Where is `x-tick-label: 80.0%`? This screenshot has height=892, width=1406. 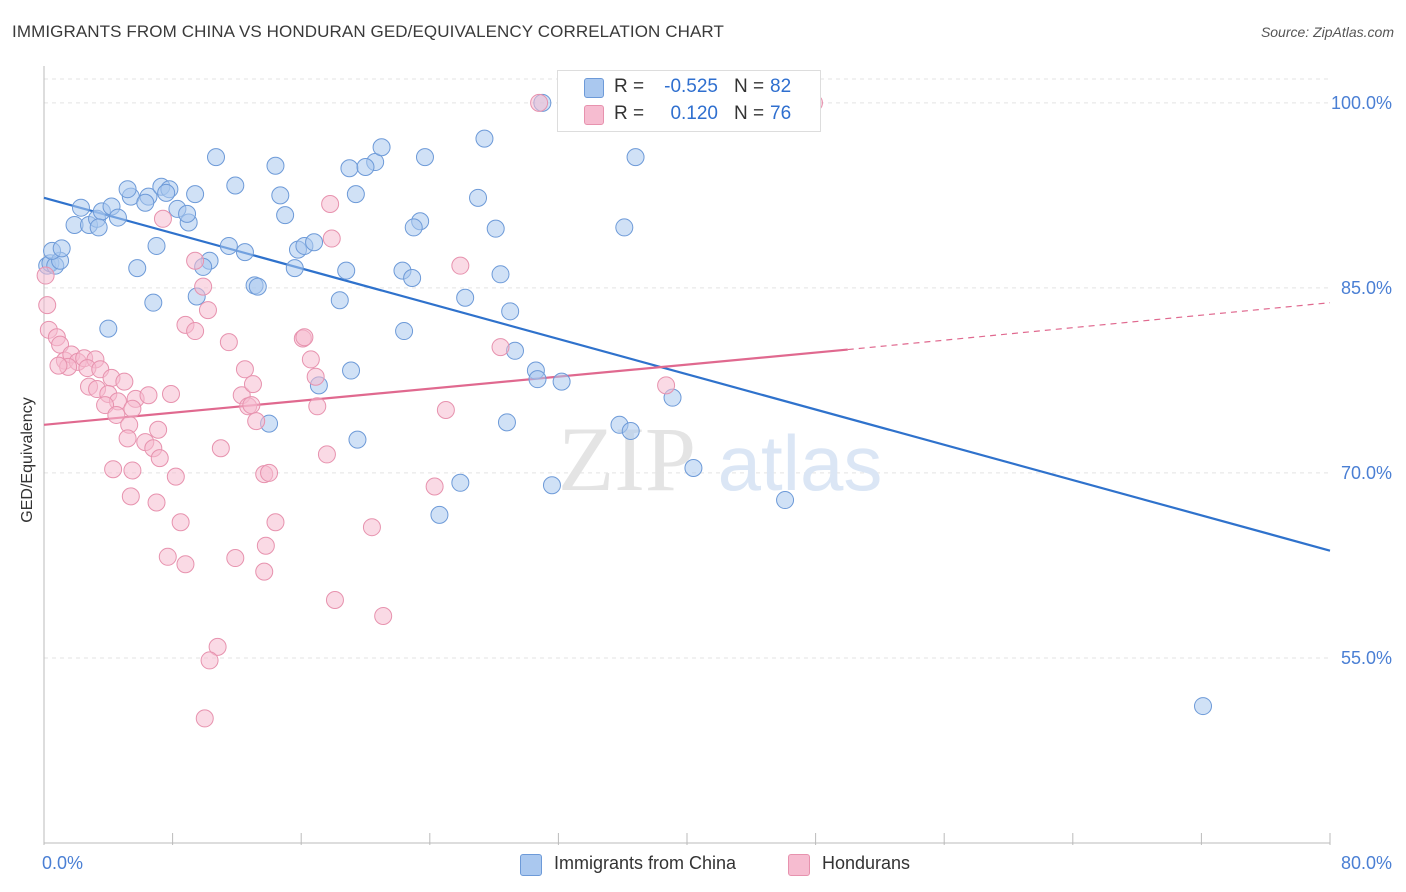 x-tick-label: 80.0% is located at coordinates (1366, 863).